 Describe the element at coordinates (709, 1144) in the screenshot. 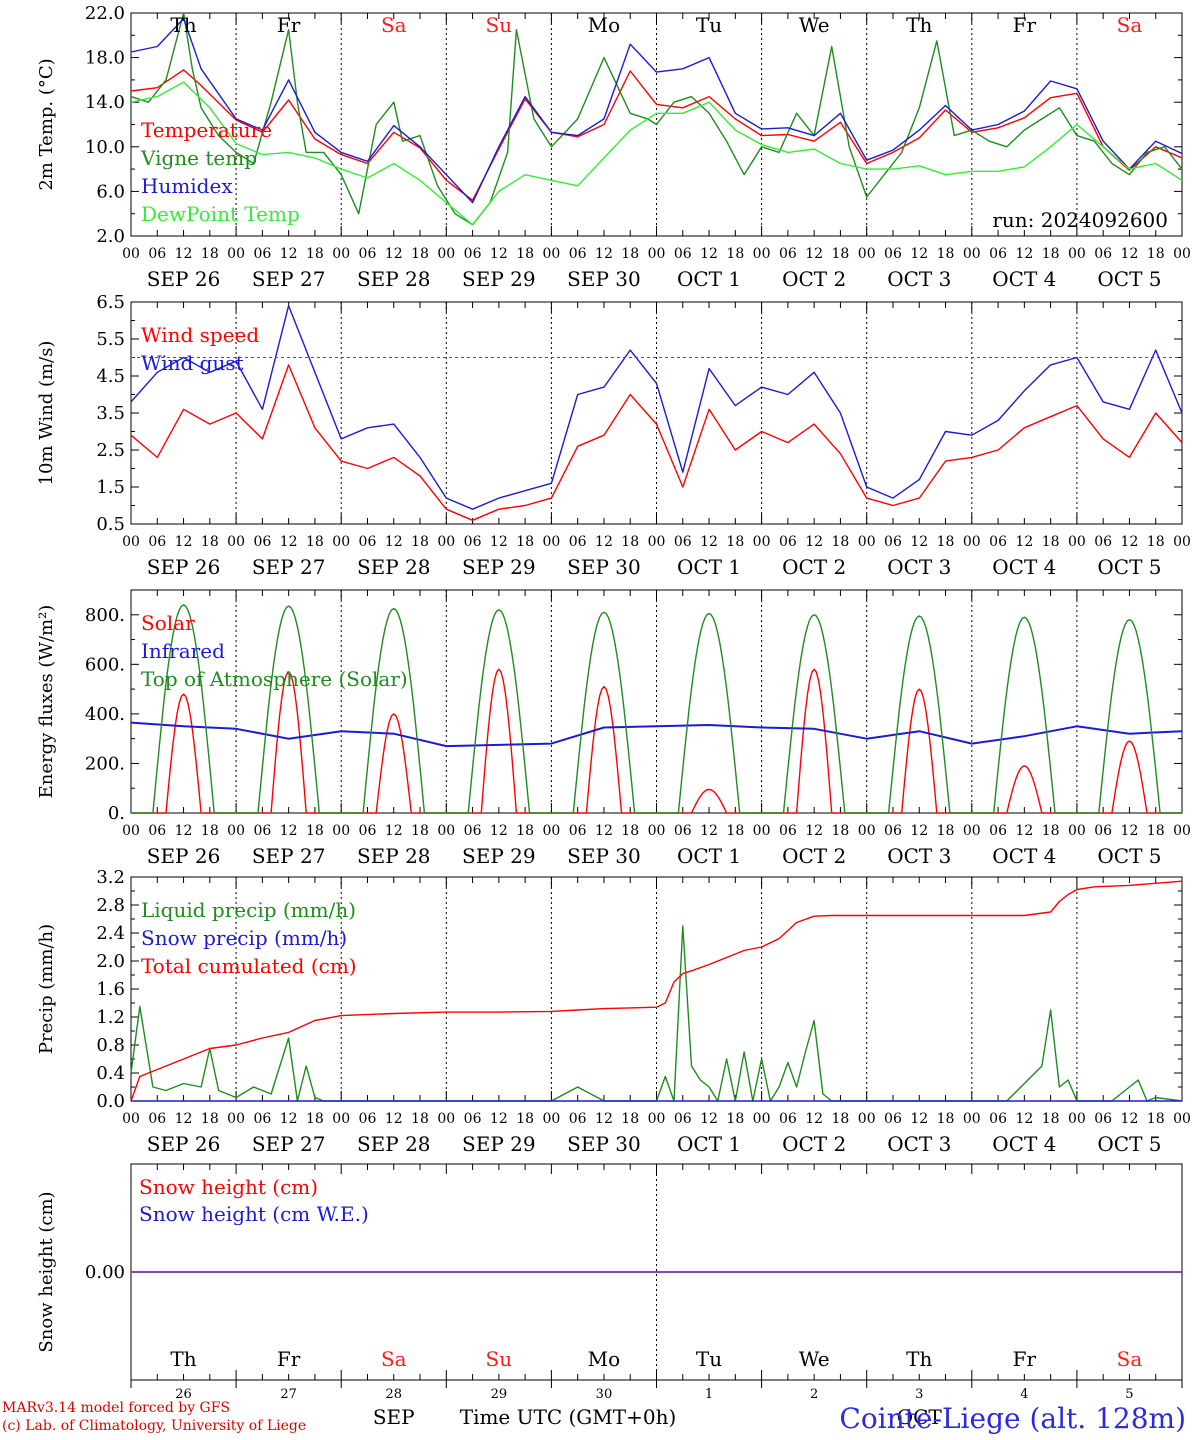

I see `date-label: OCT 1` at that location.